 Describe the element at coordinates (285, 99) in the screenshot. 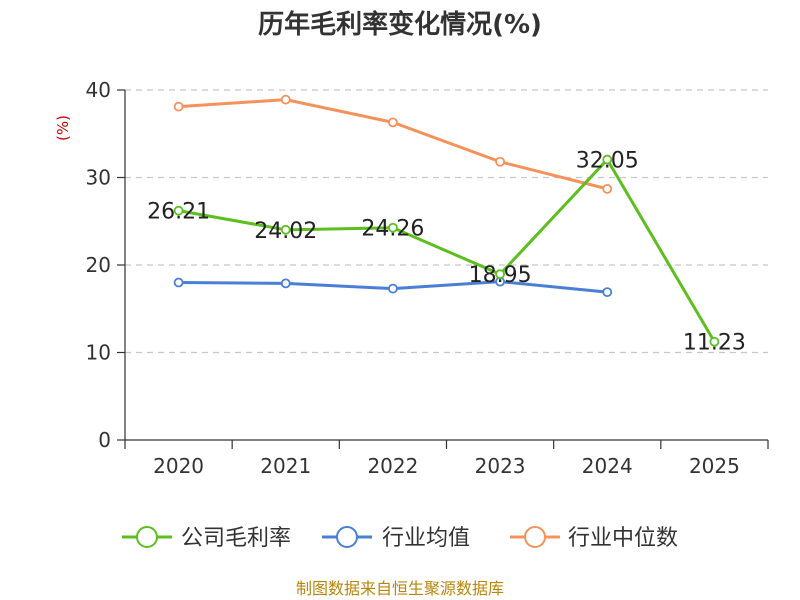

I see `data-point-2-2021` at that location.